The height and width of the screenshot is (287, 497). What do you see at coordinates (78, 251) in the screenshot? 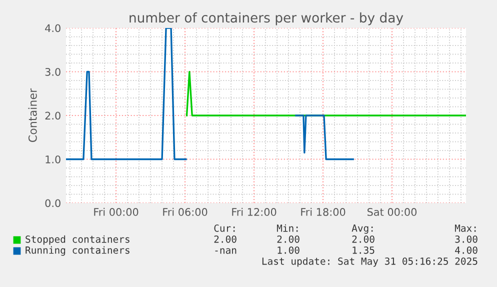
I see `legend-label: Running containers` at bounding box center [78, 251].